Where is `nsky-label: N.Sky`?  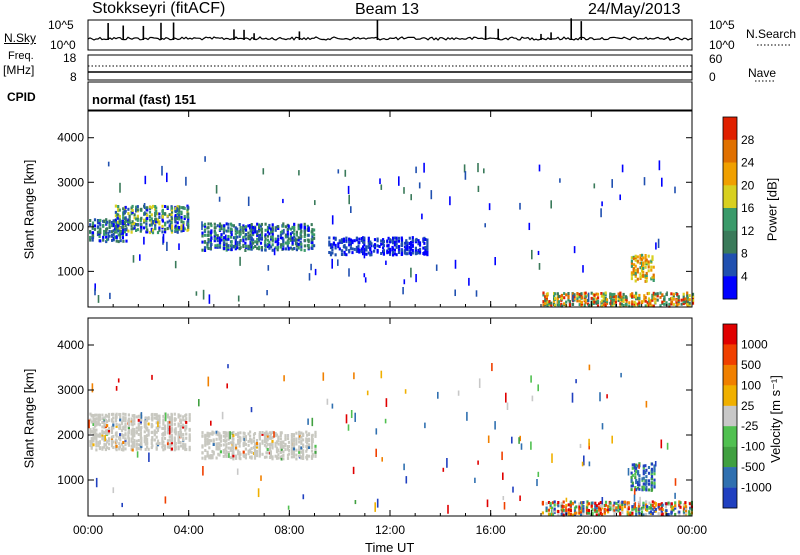 nsky-label: N.Sky is located at coordinates (20, 38).